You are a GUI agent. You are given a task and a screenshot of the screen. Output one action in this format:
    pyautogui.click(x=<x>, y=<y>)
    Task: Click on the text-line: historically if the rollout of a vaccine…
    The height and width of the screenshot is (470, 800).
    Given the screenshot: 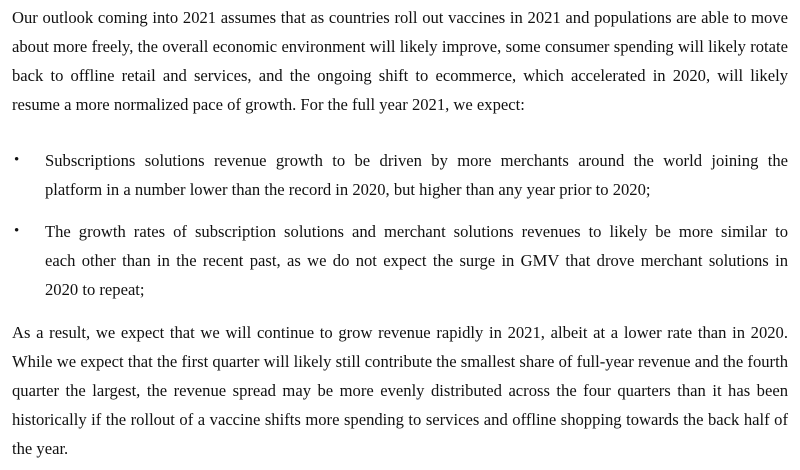 What is the action you would take?
    pyautogui.click(x=400, y=419)
    